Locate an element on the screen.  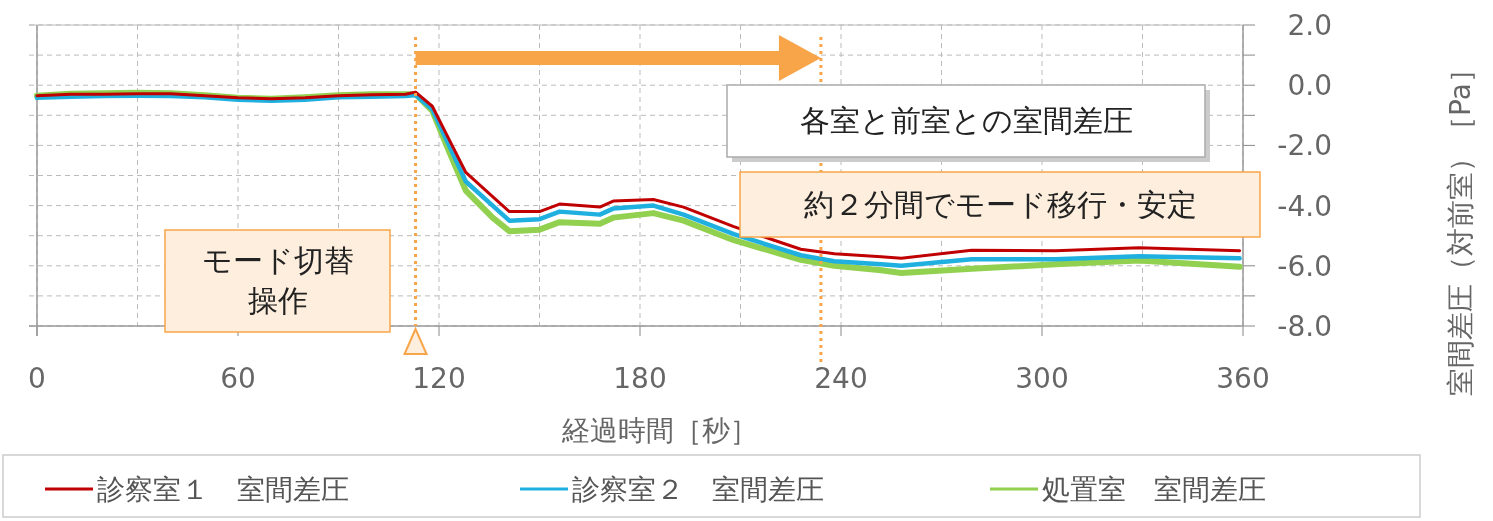
annotation: 各室と前室との室間差圧 is located at coordinates (966, 120).